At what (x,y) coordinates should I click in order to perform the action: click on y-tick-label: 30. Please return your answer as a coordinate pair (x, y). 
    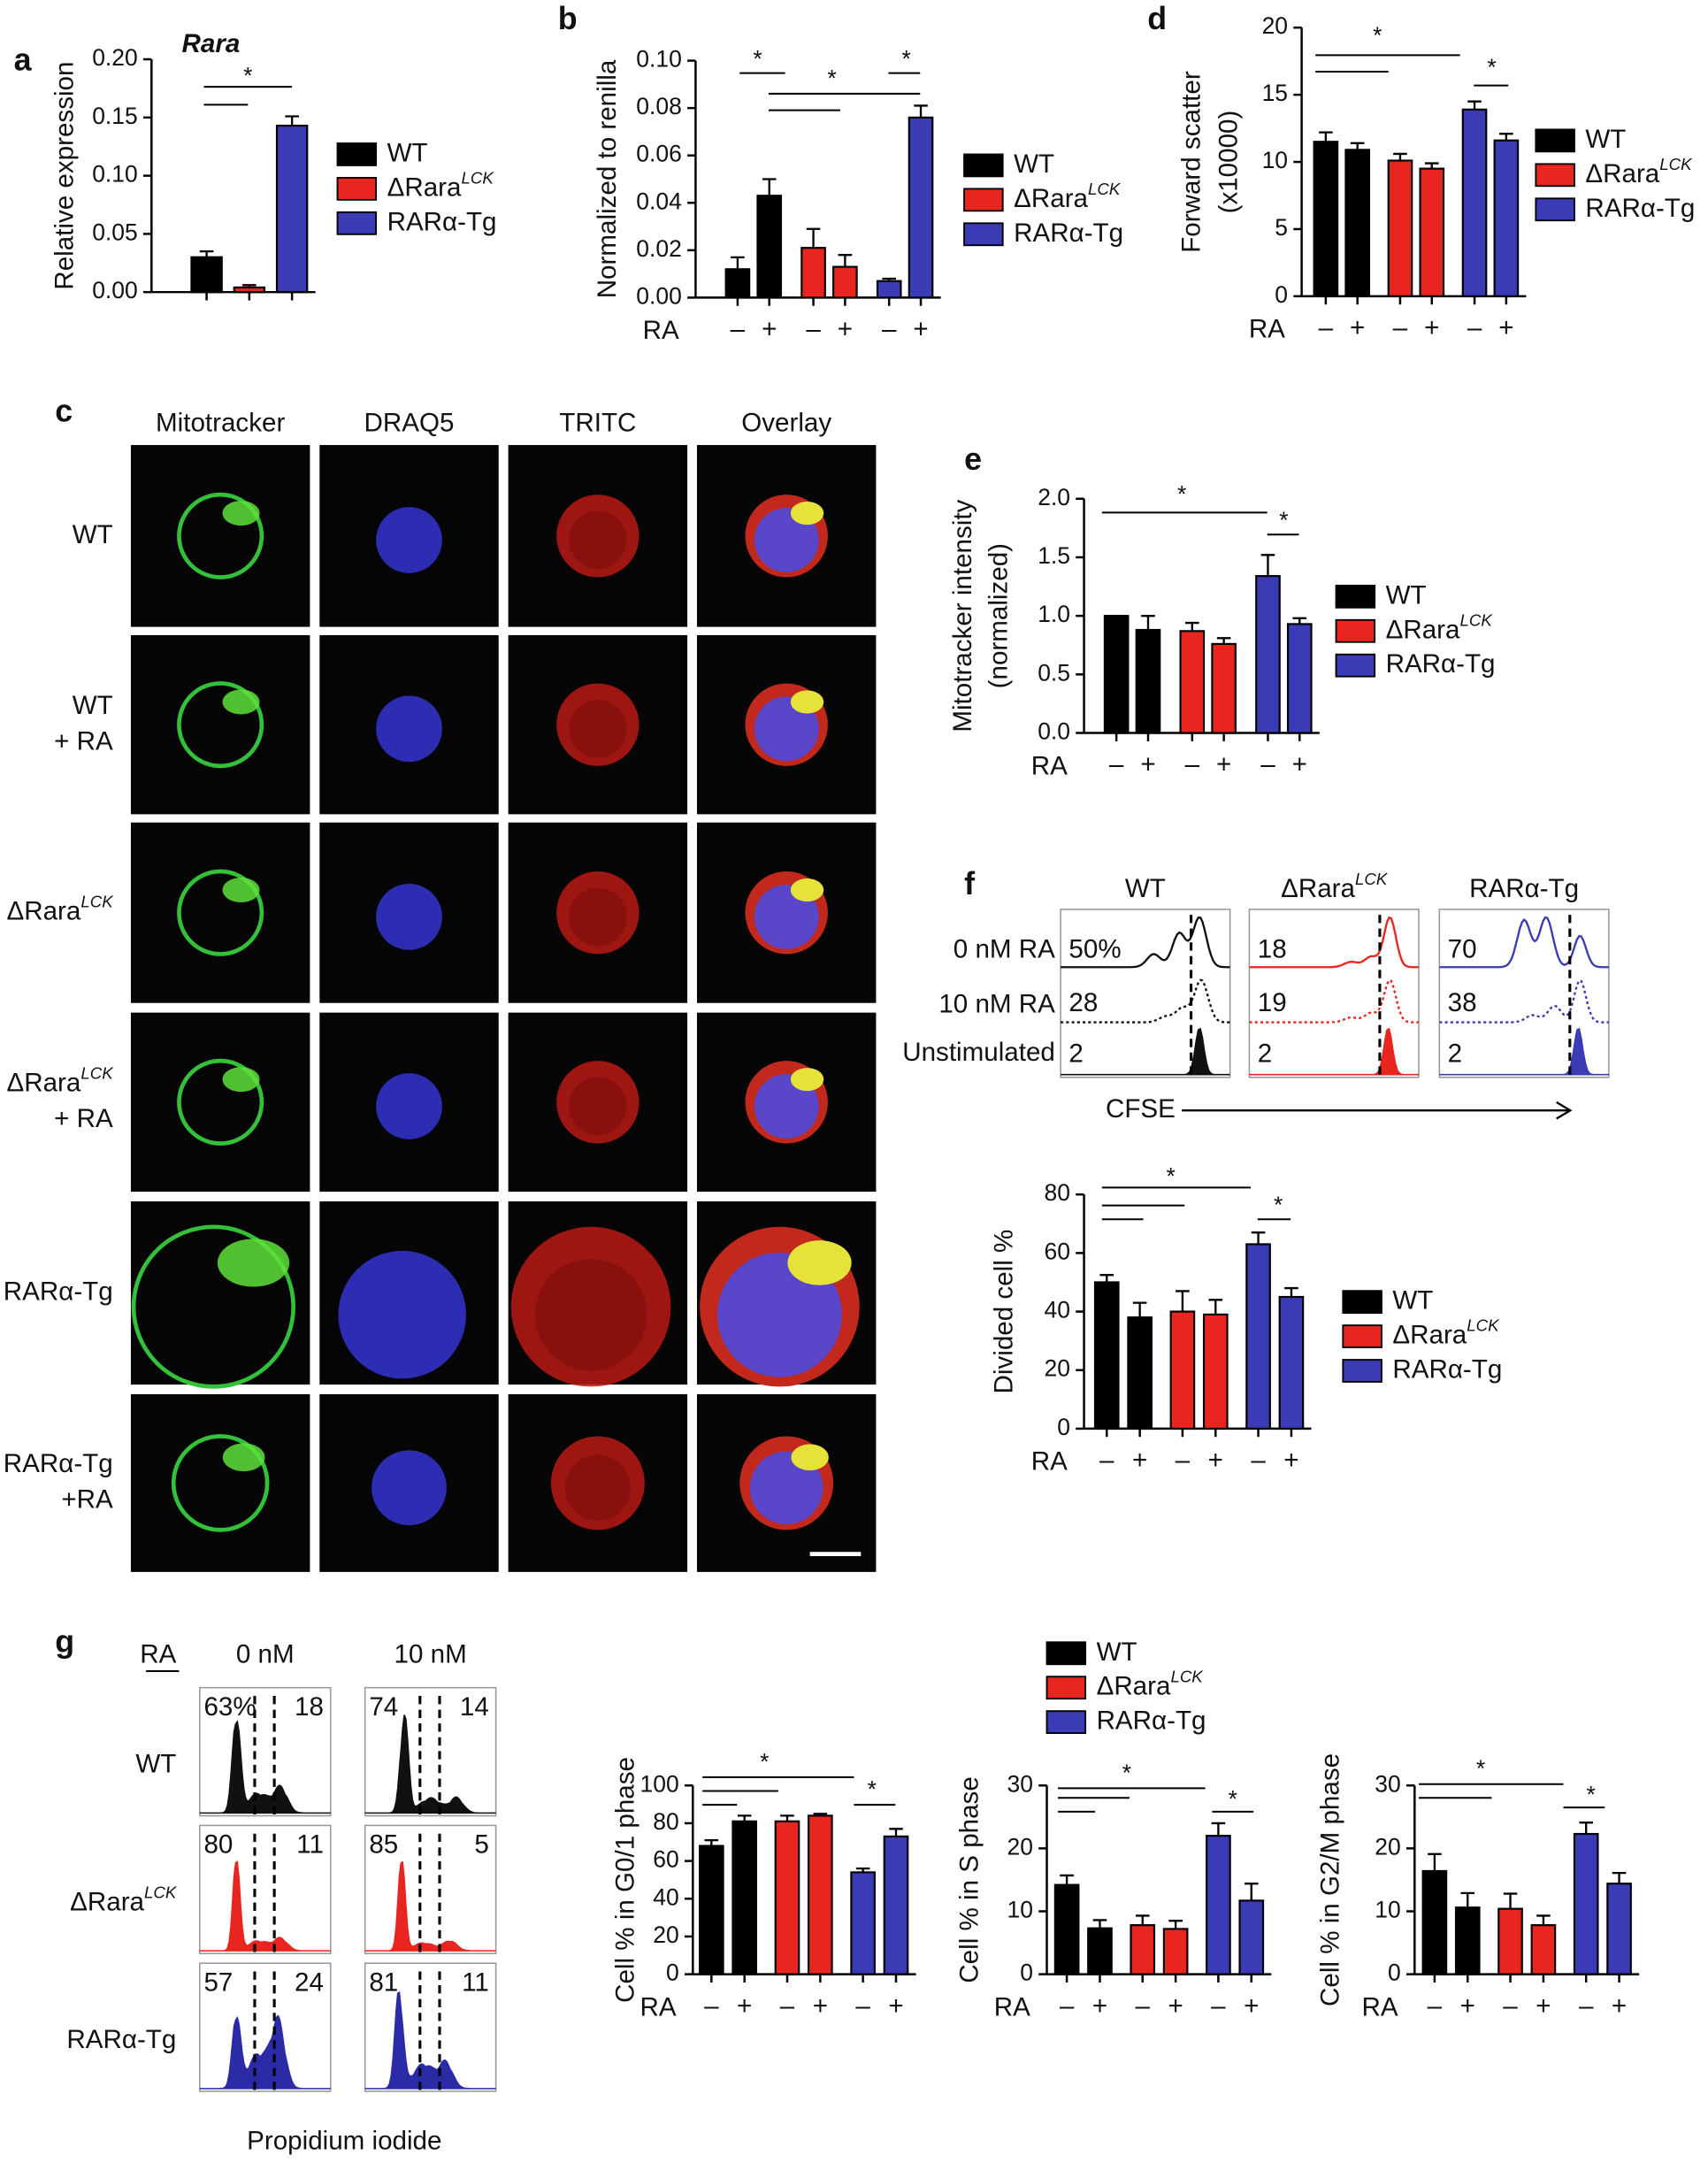
    Looking at the image, I should click on (1019, 1783).